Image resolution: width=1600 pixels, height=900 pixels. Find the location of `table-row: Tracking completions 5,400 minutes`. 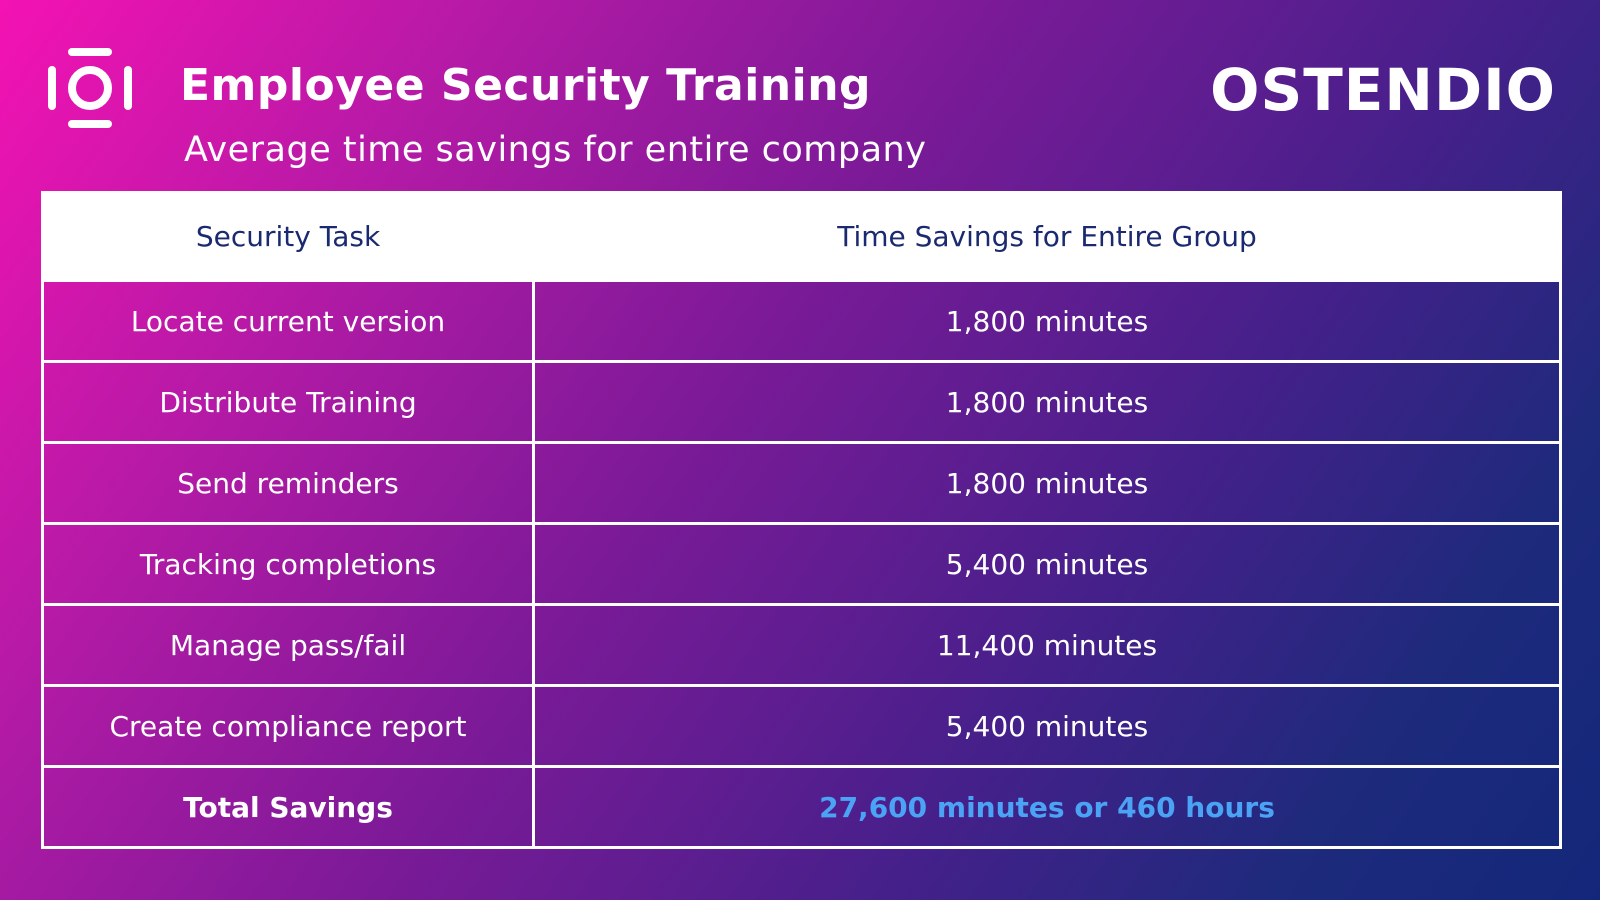

table-row: Tracking completions 5,400 minutes is located at coordinates (801, 564).